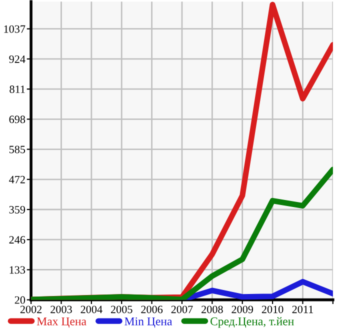 The image size is (345, 335). Describe the element at coordinates (273, 310) in the screenshot. I see `x-tick-label: 2010` at that location.